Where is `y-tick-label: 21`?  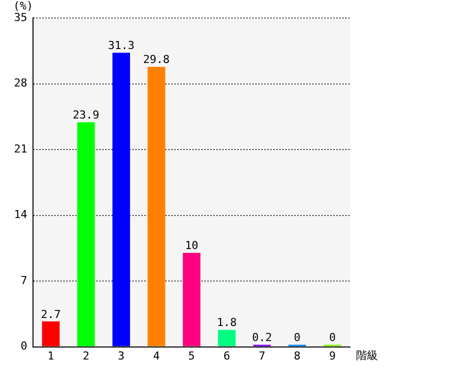
y-tick-label: 21 is located at coordinates (21, 149).